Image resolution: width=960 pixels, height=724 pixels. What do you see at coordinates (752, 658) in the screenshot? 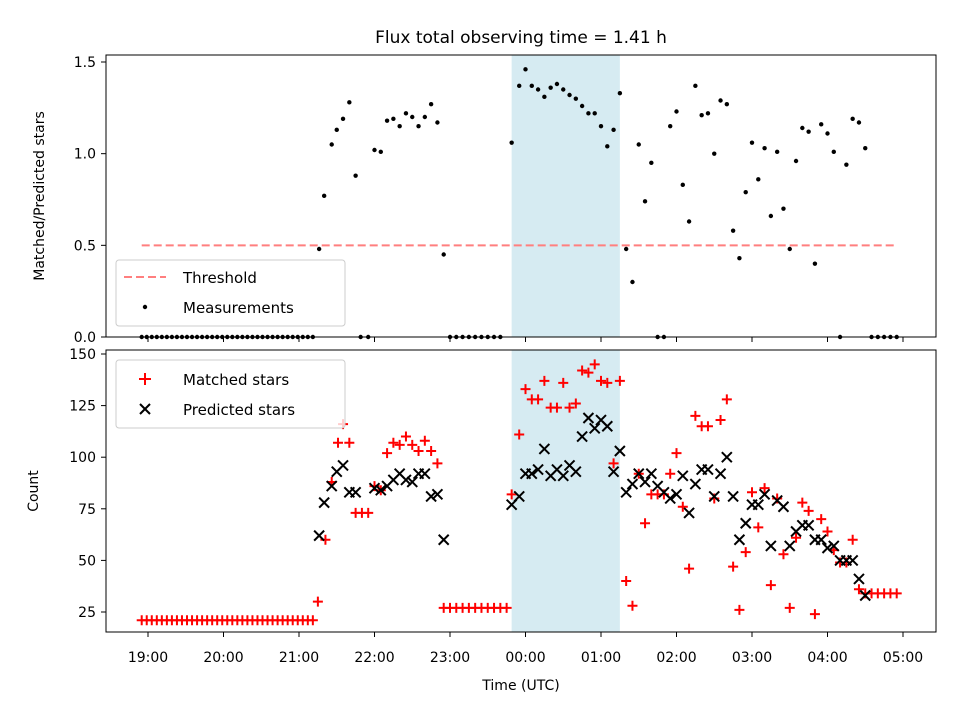
I see `x-tick-label: 03:00` at bounding box center [752, 658].